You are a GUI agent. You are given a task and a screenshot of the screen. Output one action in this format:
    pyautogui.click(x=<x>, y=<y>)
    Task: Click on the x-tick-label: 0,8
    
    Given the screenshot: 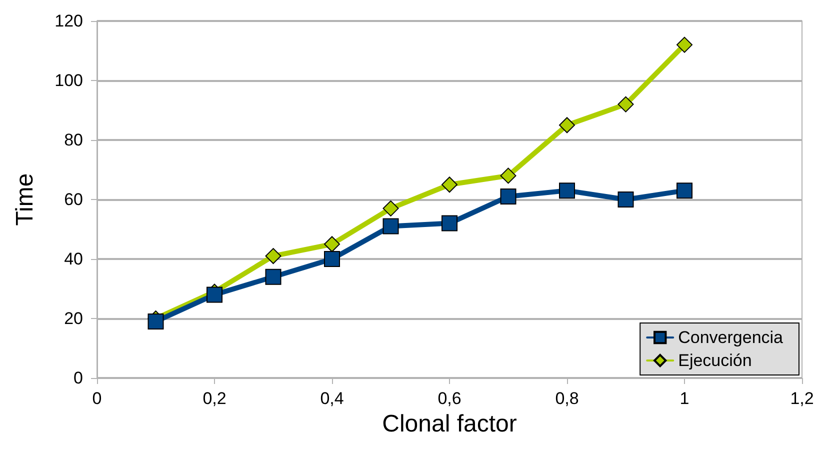 What is the action you would take?
    pyautogui.click(x=567, y=398)
    